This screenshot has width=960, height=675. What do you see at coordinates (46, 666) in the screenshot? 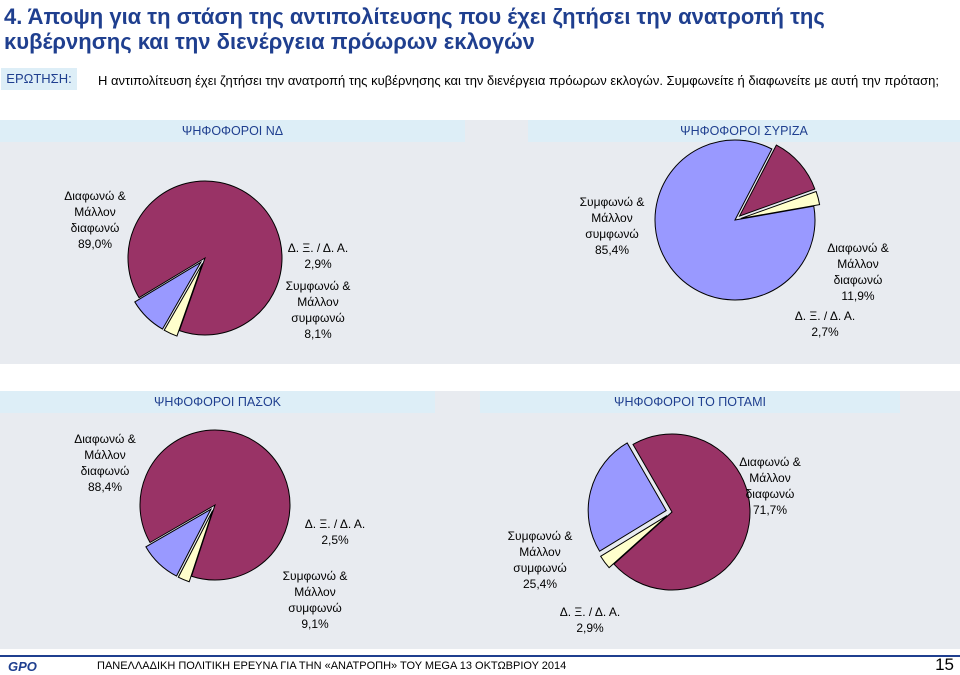
I see `gpo-logo: GPO` at bounding box center [46, 666].